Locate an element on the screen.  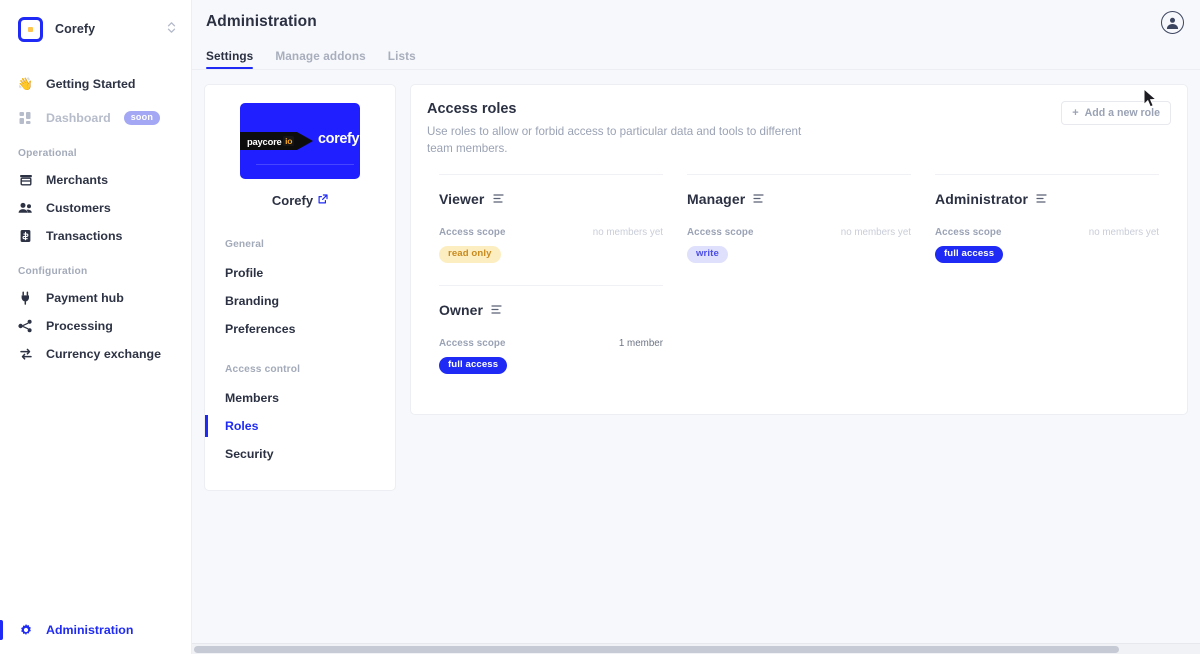
people-icon is located at coordinates (25, 208).